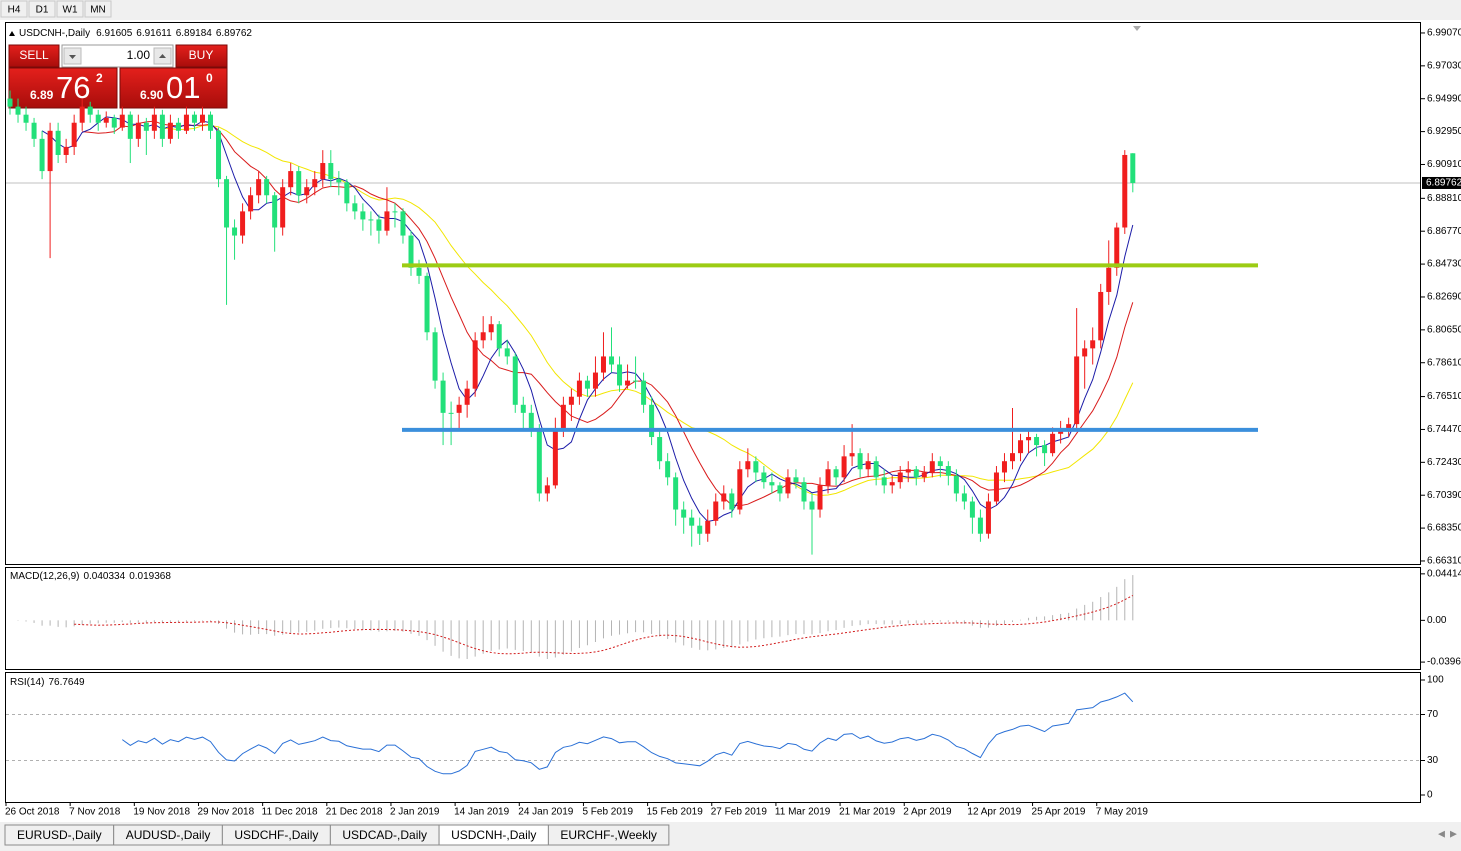 The image size is (1461, 851). What do you see at coordinates (1453, 833) in the screenshot?
I see `tab-scroll-right: ▶` at bounding box center [1453, 833].